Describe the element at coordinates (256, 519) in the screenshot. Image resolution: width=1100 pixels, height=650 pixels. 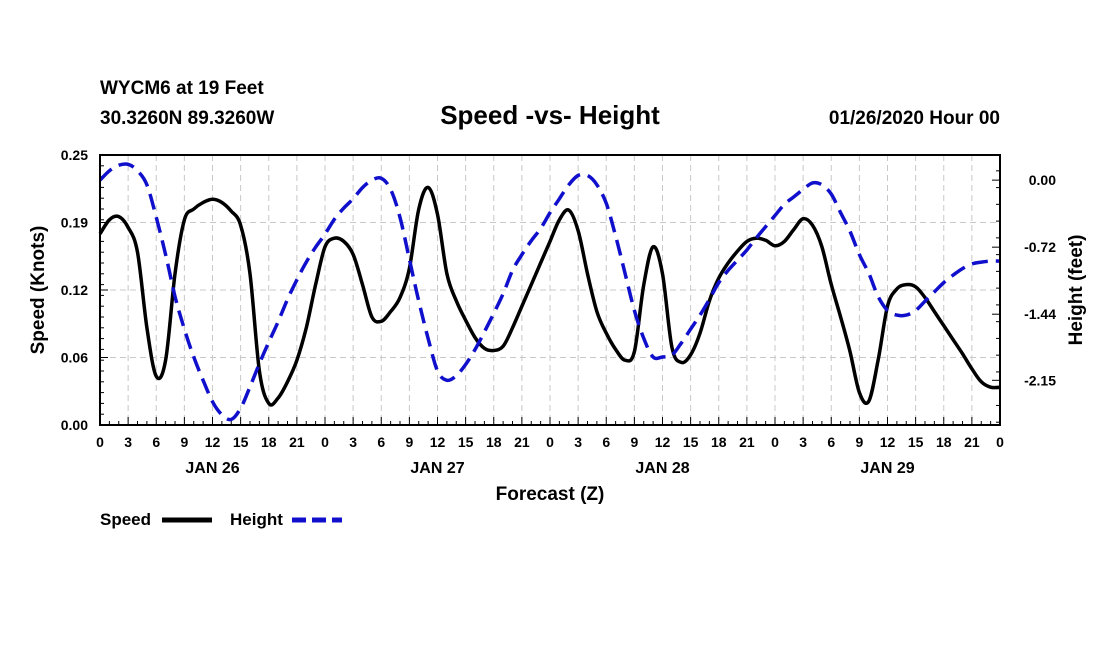
I see `legend-height-label: Height` at that location.